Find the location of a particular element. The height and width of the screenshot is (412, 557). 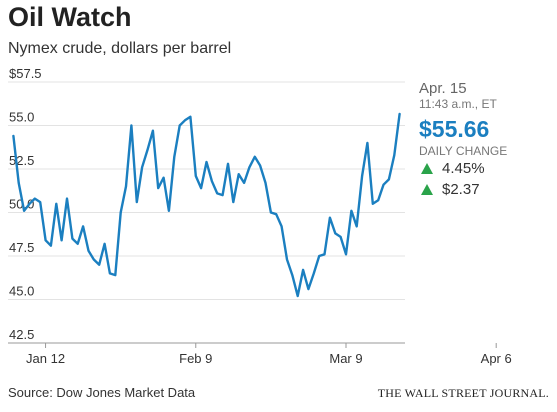

percent-change-row: 4.45% is located at coordinates (486, 168).